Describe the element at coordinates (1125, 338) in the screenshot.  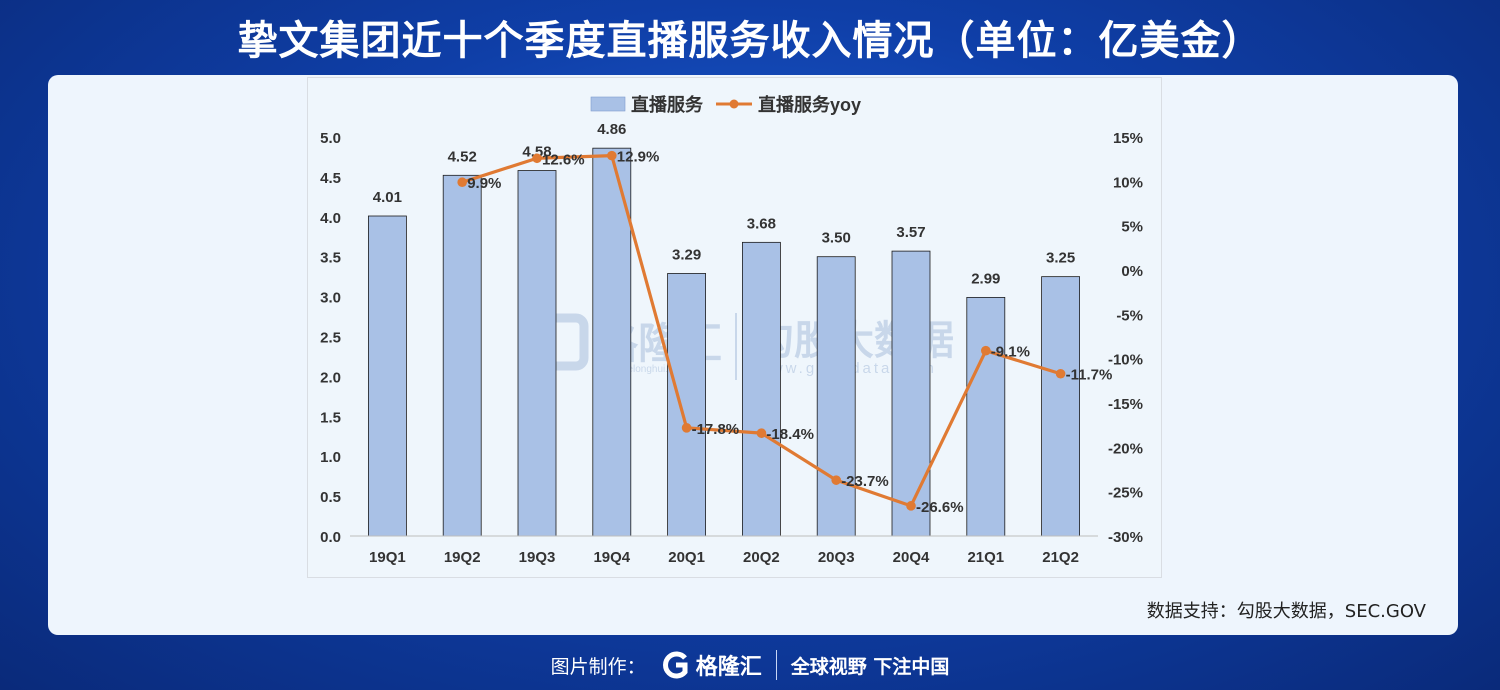
I see `y-axis-right: -30% -25% -20% -15% -10% -5% 0% 5% 10% 15%` at that location.